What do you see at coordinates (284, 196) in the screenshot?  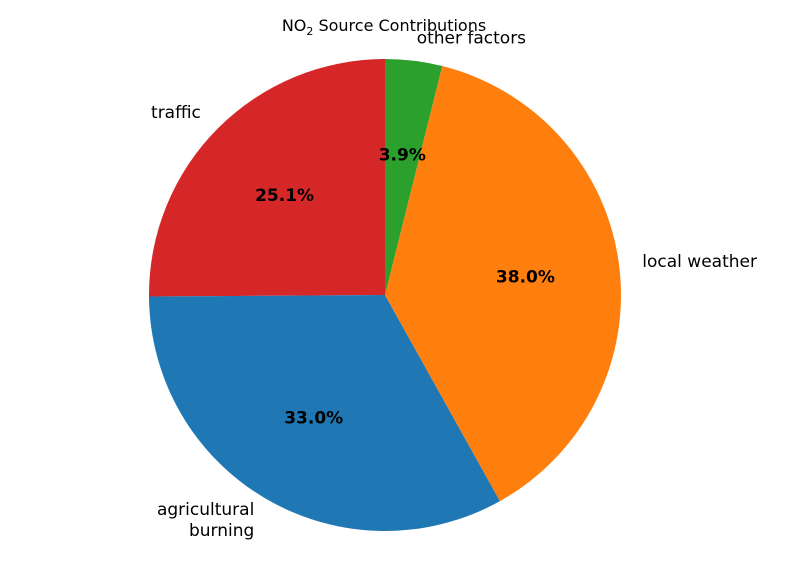 I see `pie-percent-label-traffic: 25.1%` at bounding box center [284, 196].